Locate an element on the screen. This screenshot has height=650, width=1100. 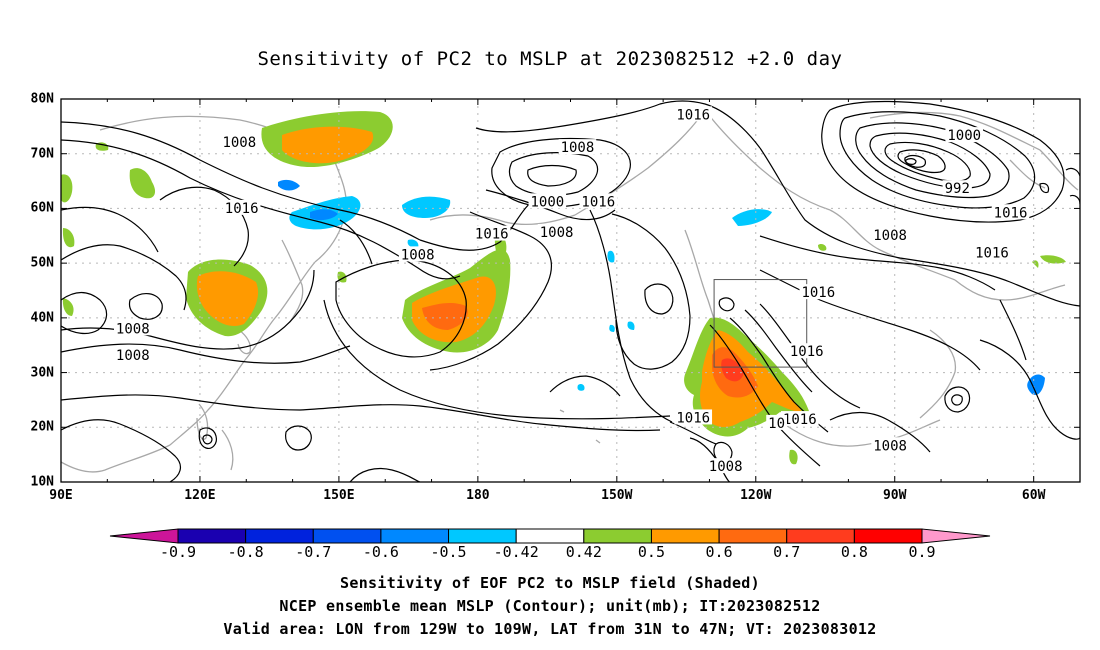
colorbar-label: 0.8 is located at coordinates (854, 552).